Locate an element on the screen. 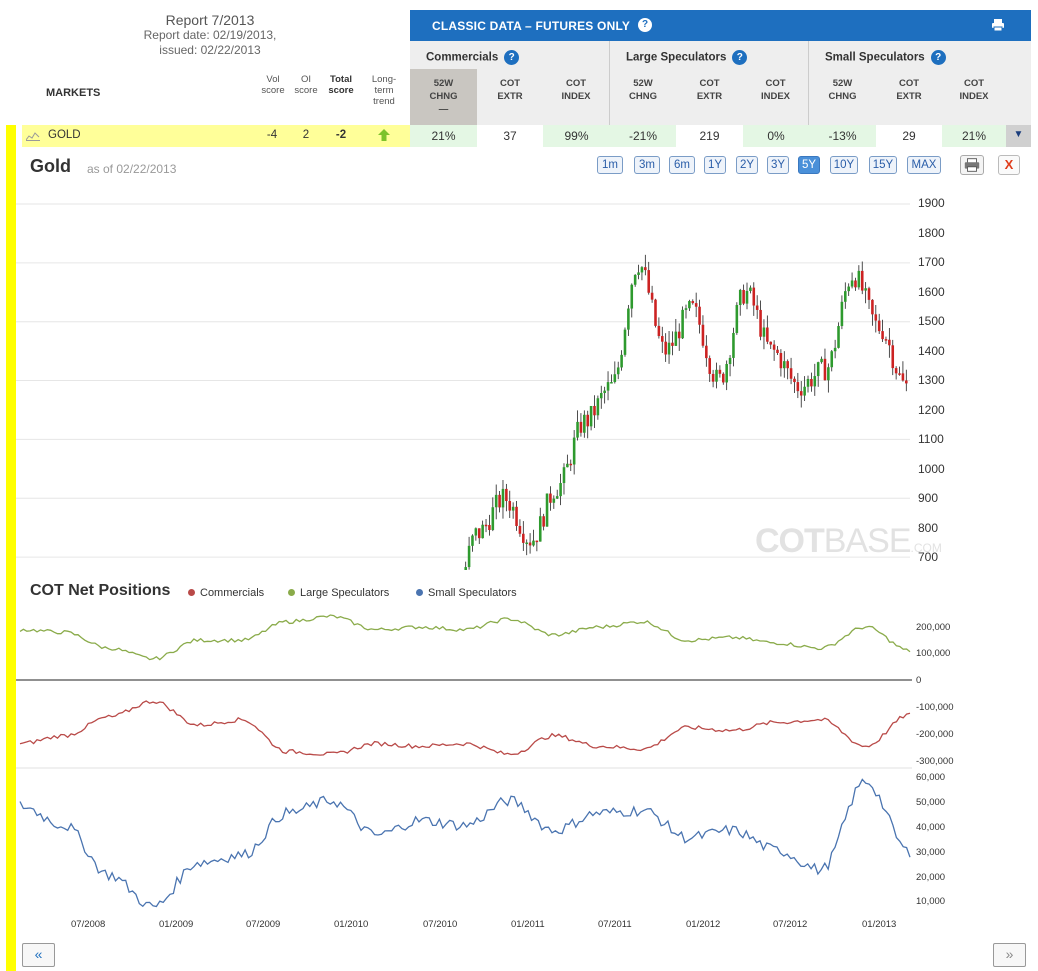  small-spec-tick: 60,000 is located at coordinates (931, 777).